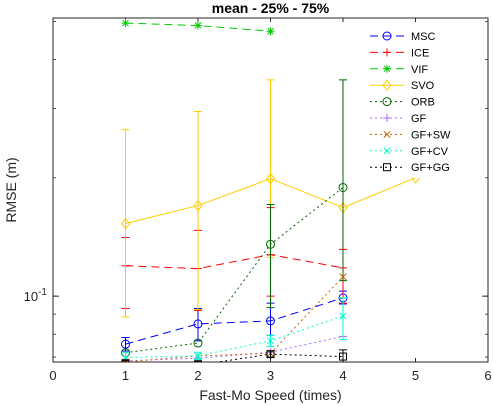  I want to click on series-gf-cv, so click(234, 329).